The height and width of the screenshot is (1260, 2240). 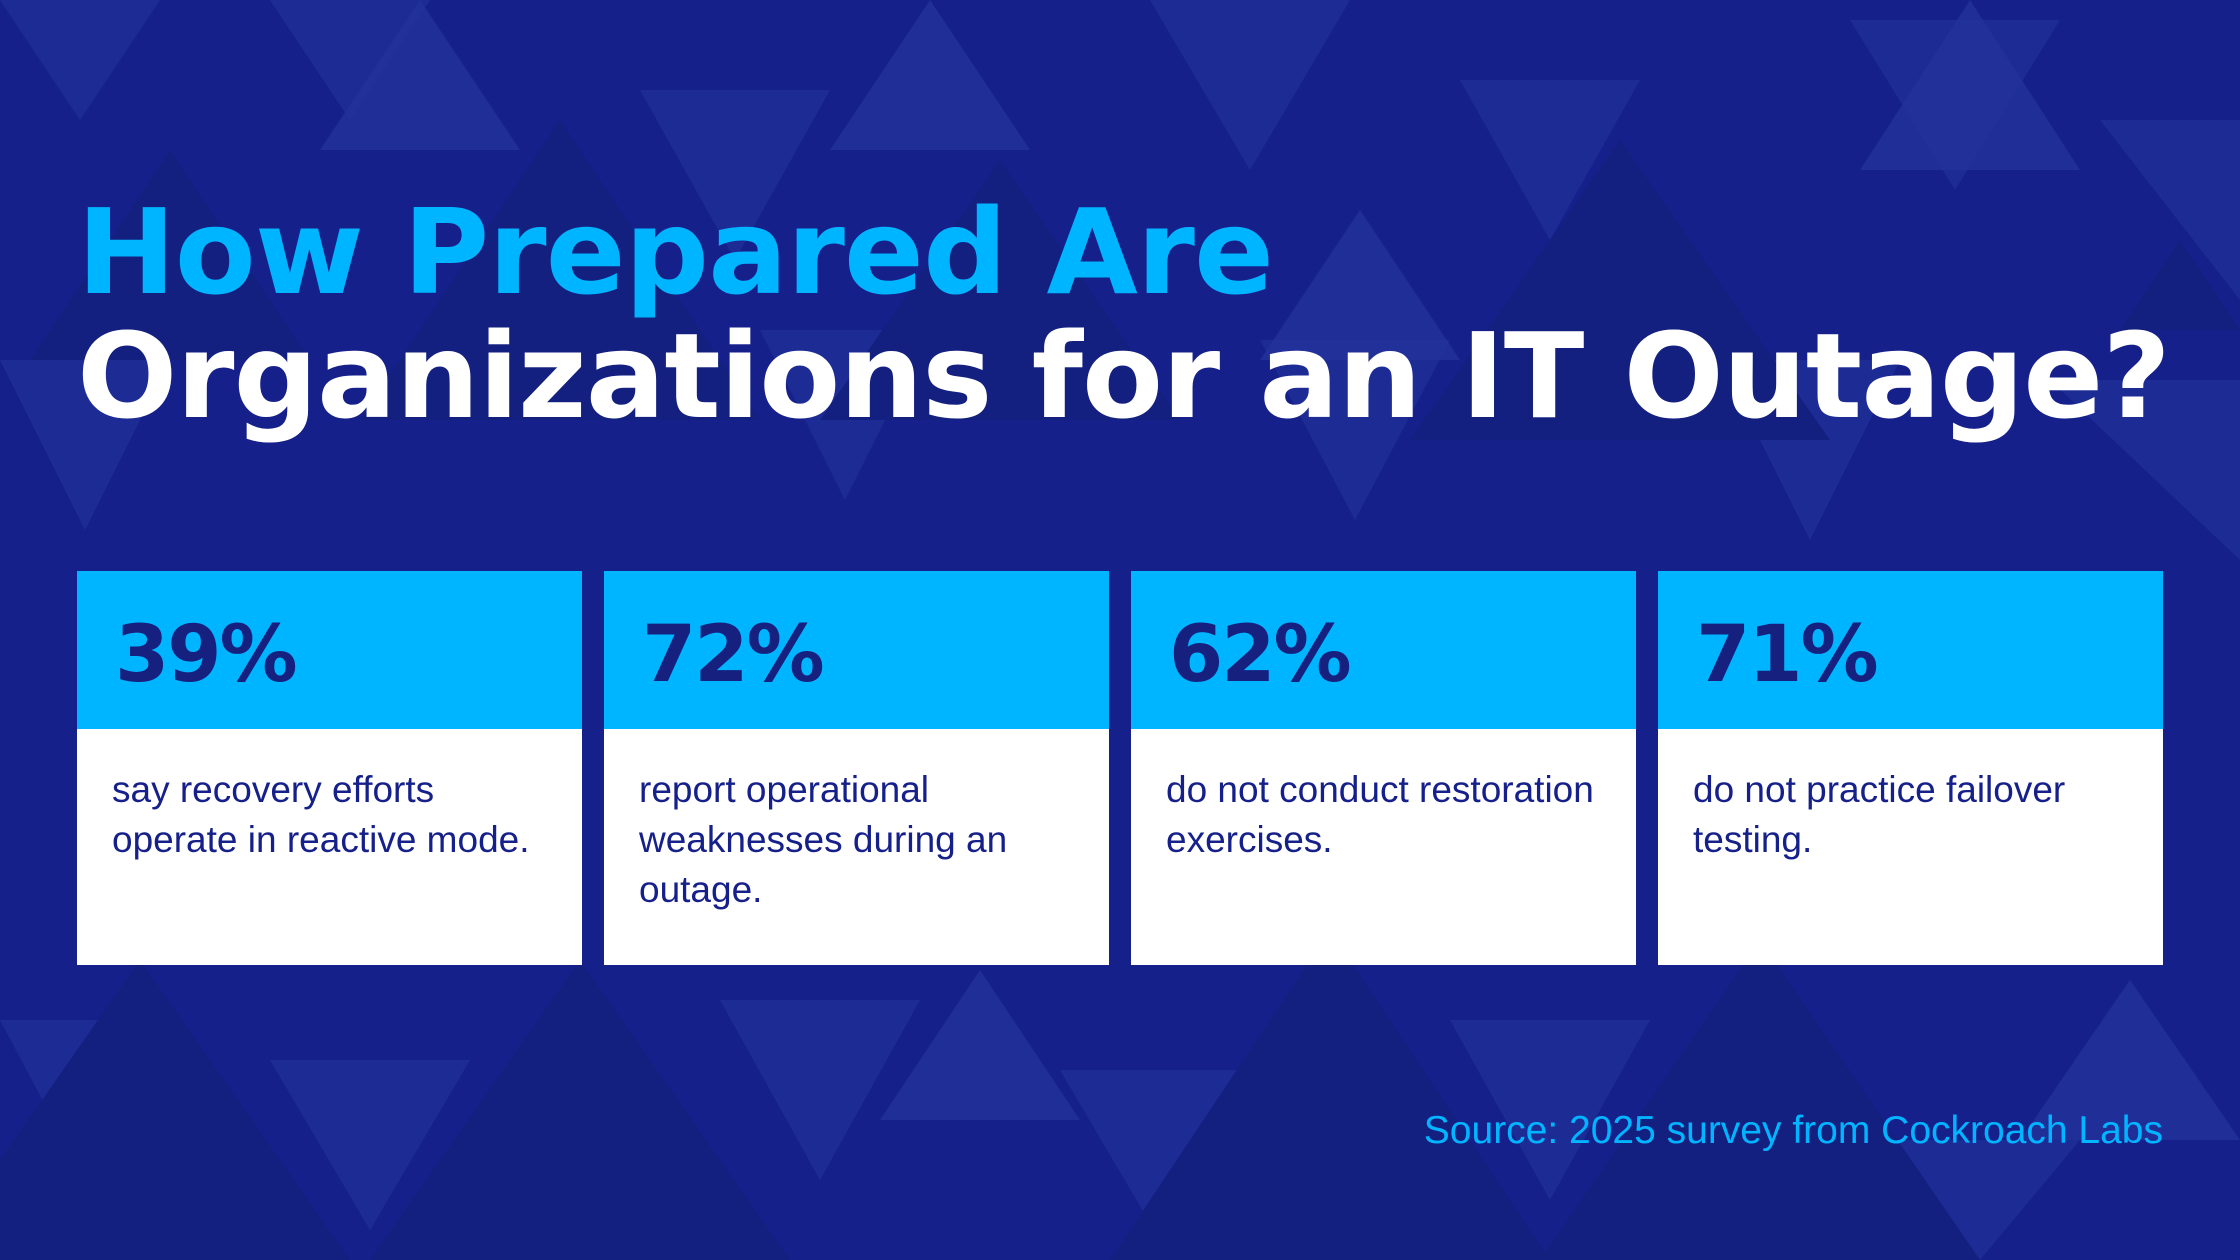 What do you see at coordinates (856, 650) in the screenshot?
I see `stat-card-header: 72%` at bounding box center [856, 650].